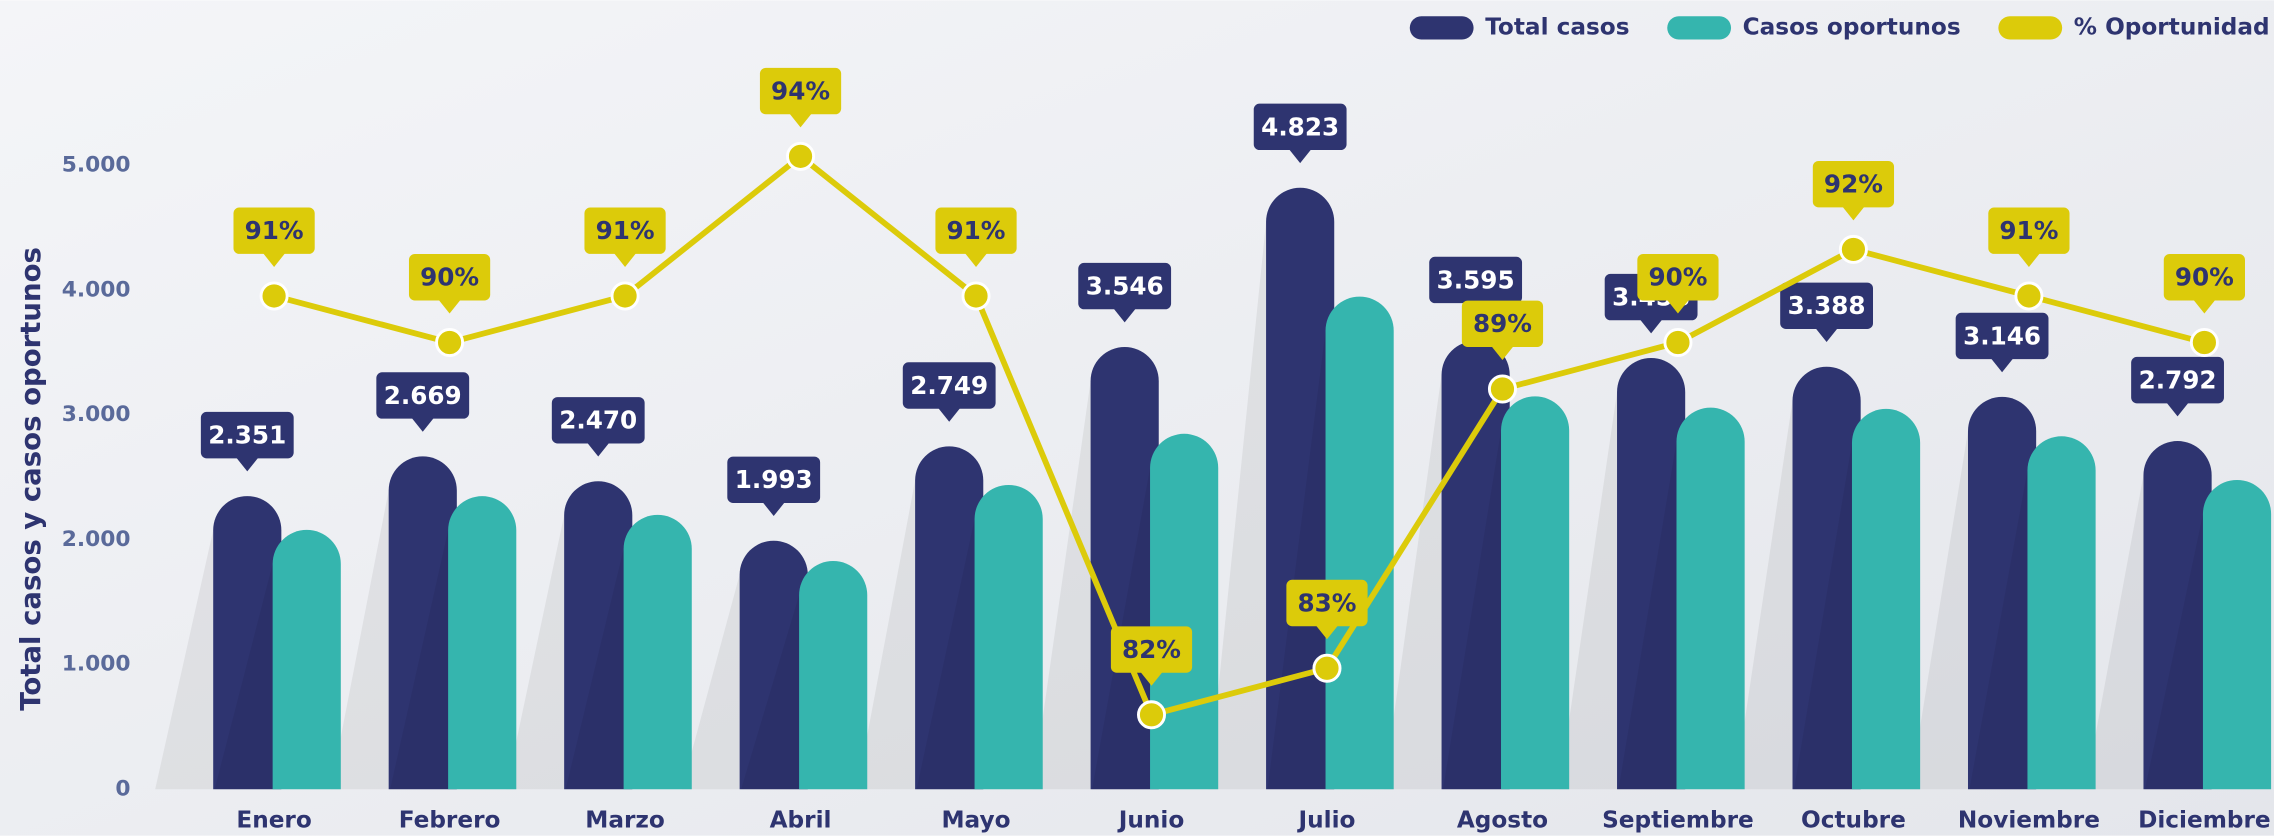  What do you see at coordinates (1853, 820) in the screenshot?
I see `x-tick-label: Octubre` at bounding box center [1853, 820].